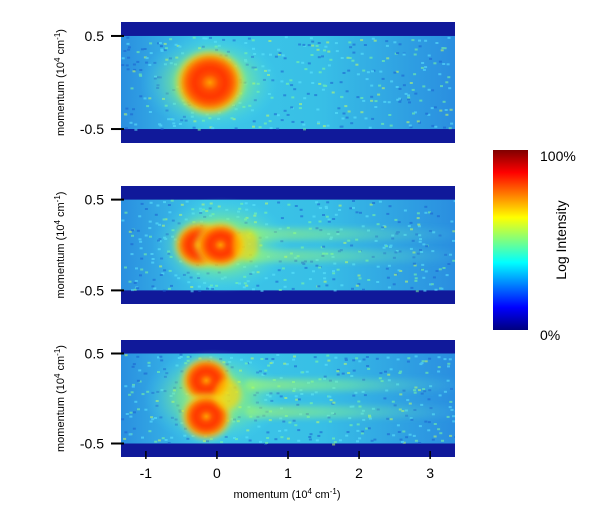 This screenshot has height=520, width=594. I want to click on x-axis: momentum (104 cm-1) -1 0 1 2 3, so click(287, 476).